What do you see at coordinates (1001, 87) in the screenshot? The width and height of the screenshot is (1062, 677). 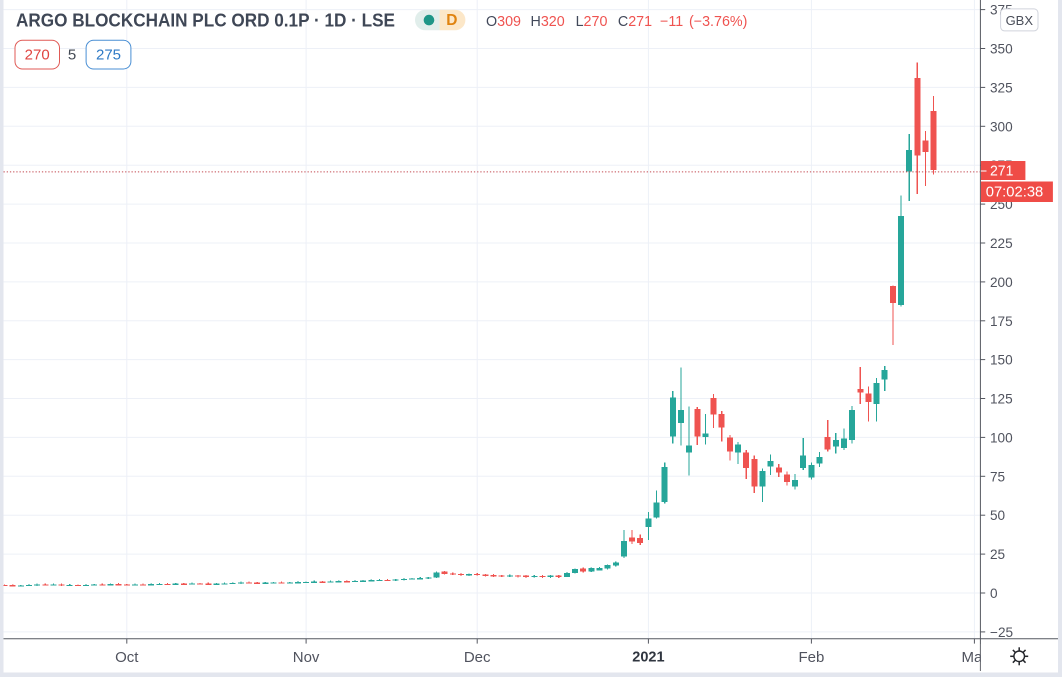 I see `svg-text: 325` at bounding box center [1001, 87].